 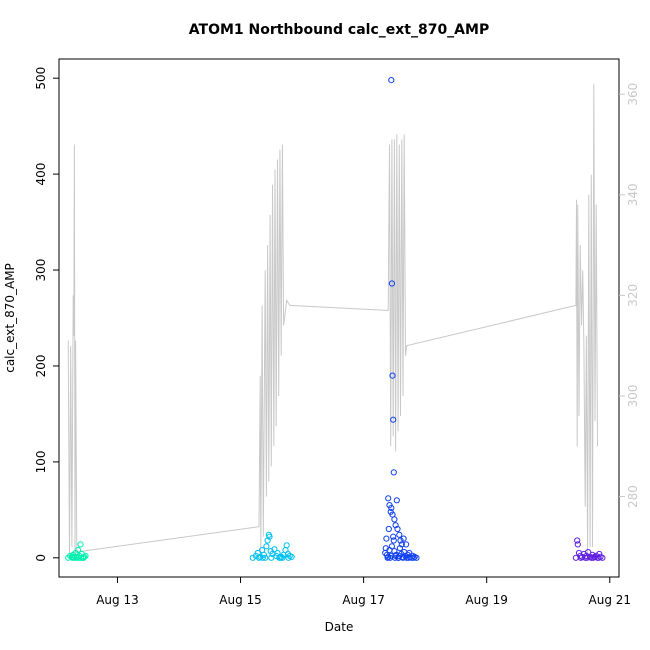 What do you see at coordinates (117, 600) in the screenshot?
I see `x-tick-label: Aug 13` at bounding box center [117, 600].